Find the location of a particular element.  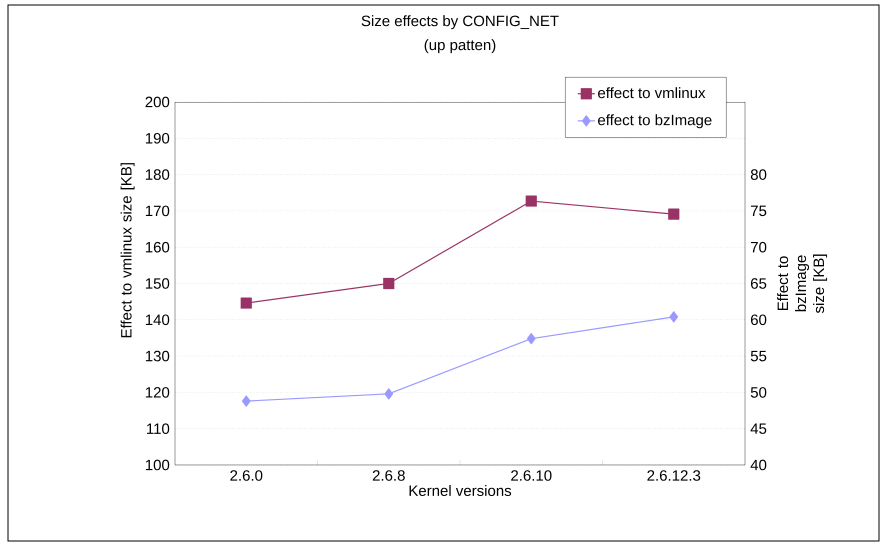

y-tick-label: 100 is located at coordinates (158, 465).